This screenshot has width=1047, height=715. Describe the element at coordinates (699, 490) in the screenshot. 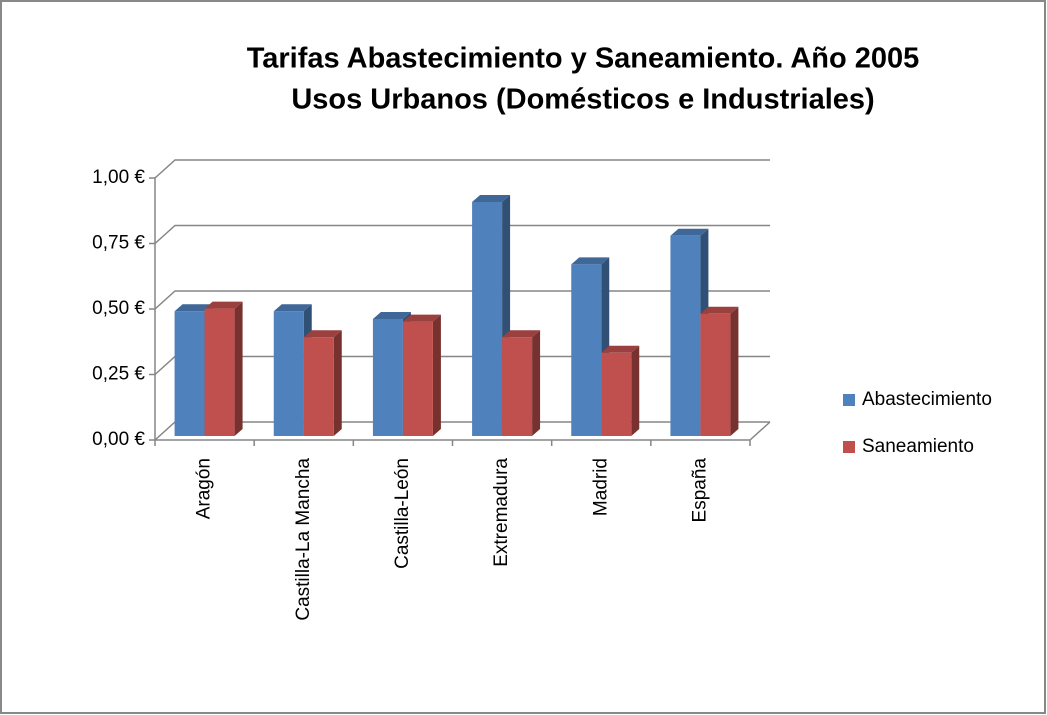

I see `x-tick-label: España` at that location.